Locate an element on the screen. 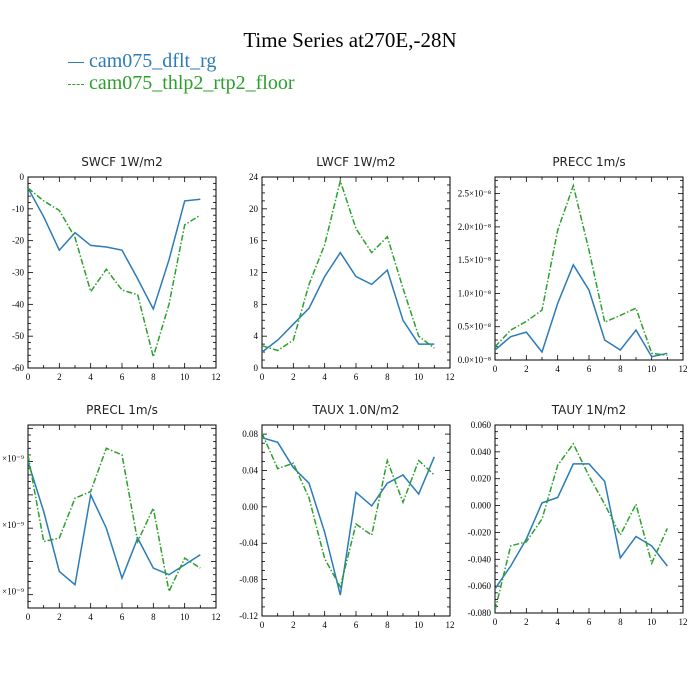 This screenshot has width=700, height=700. y-tick-label: -40 is located at coordinates (18, 304).